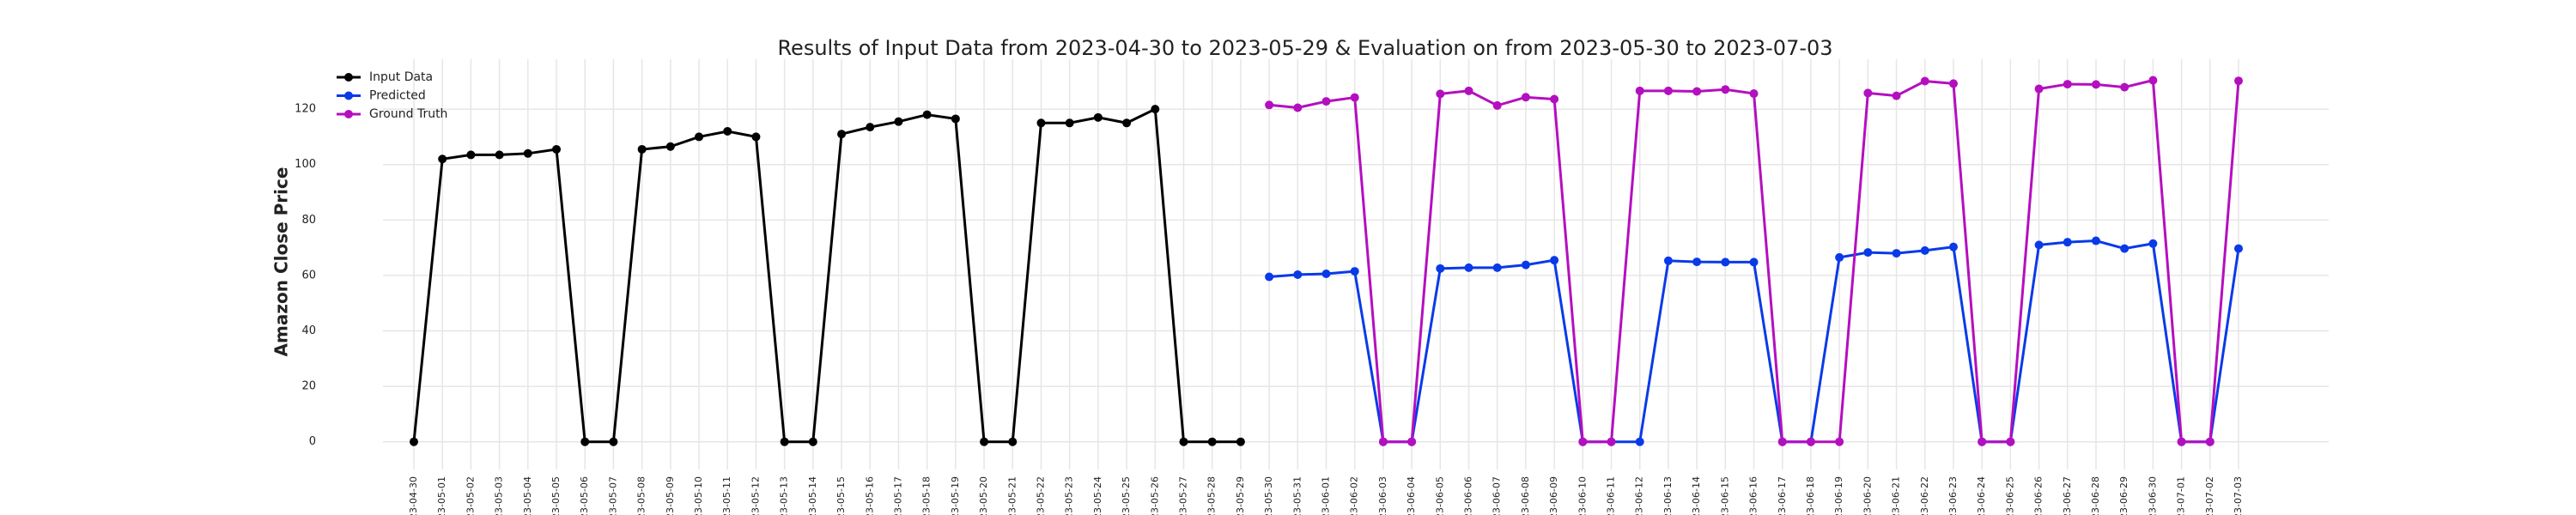  What do you see at coordinates (398, 96) in the screenshot?
I see `legend-label: Predicted` at bounding box center [398, 96].